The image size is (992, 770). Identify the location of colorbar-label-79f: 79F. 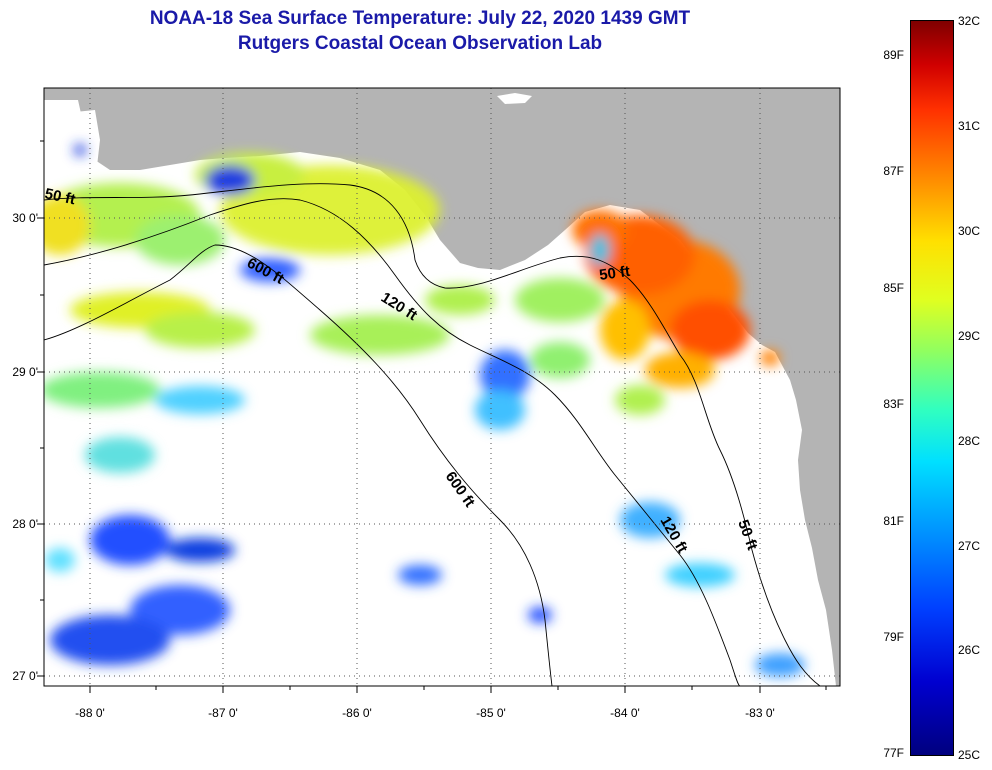
(893, 637).